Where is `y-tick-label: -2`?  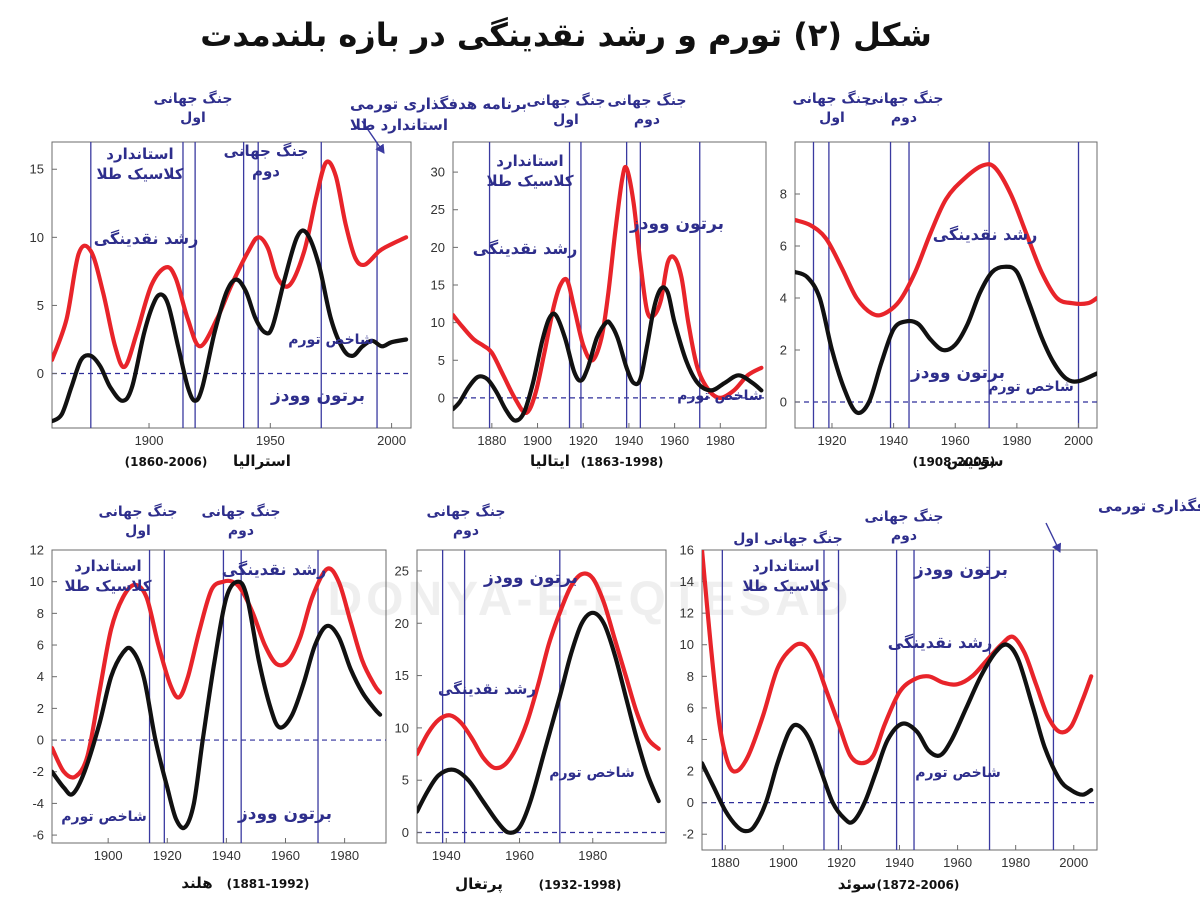
y-tick-label: -2 is located at coordinates (38, 771).